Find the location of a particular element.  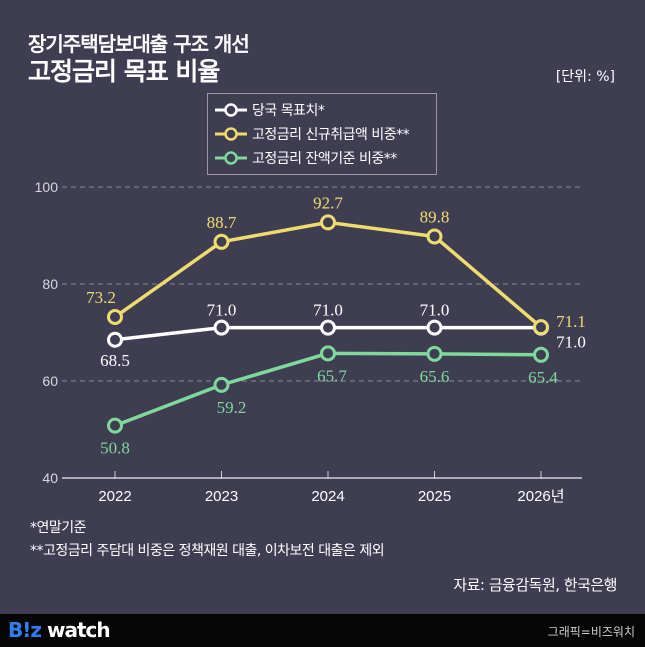

legend-item-balance: 고정금리 잔액기준 비중** is located at coordinates (325, 158).